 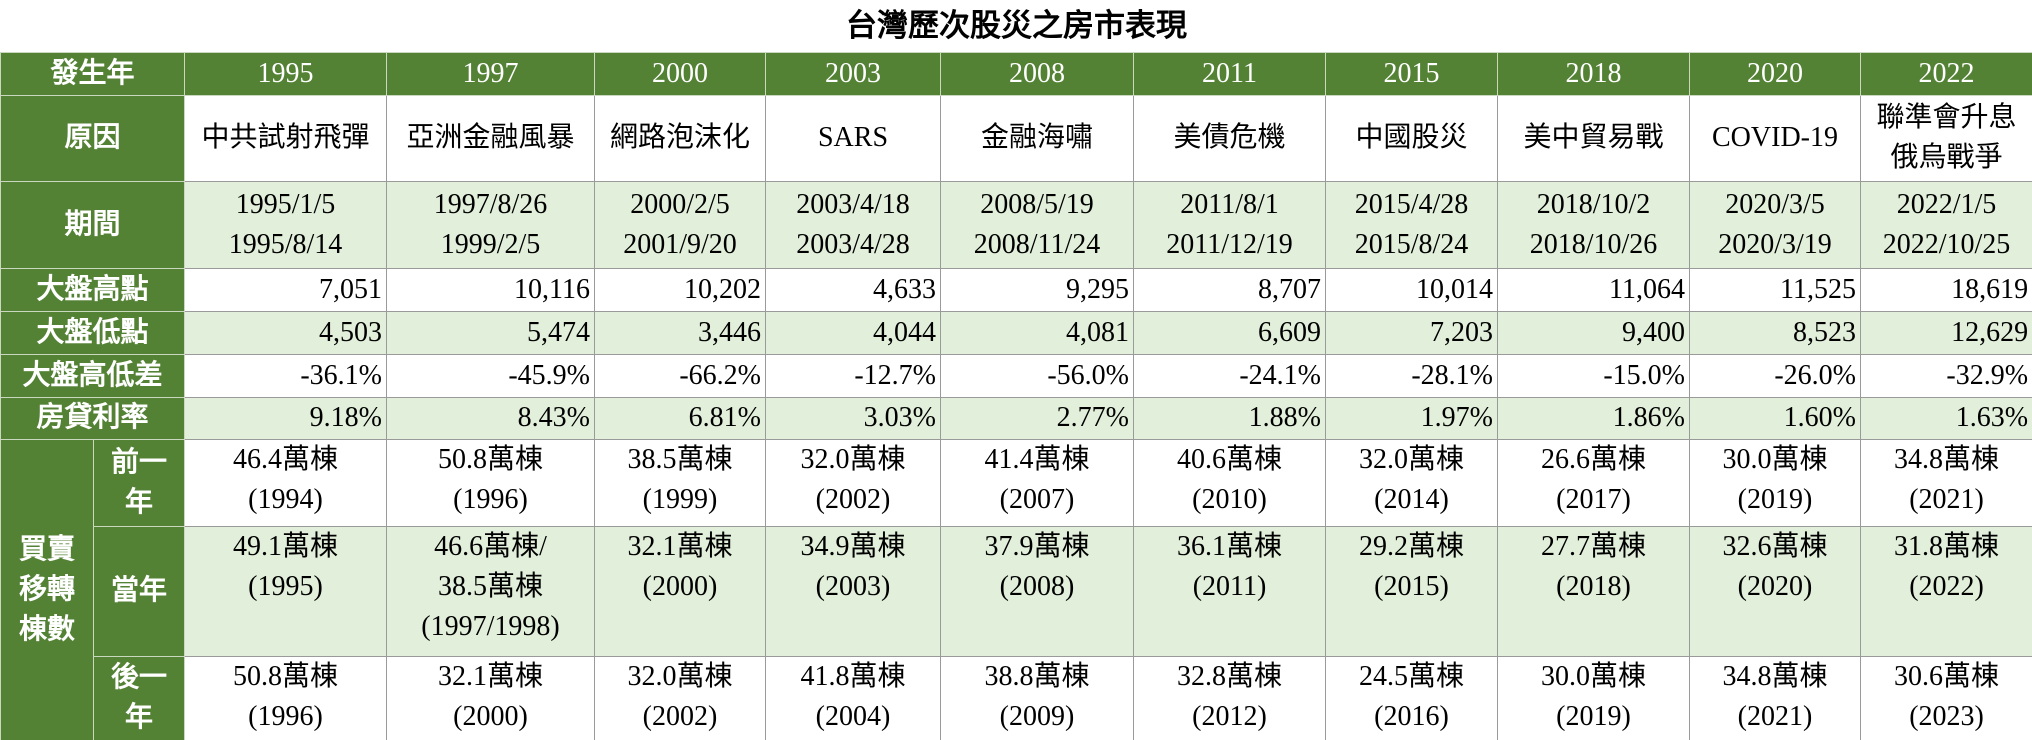 What do you see at coordinates (1037, 375) in the screenshot?
I see `data-cell: -56.0%` at bounding box center [1037, 375].